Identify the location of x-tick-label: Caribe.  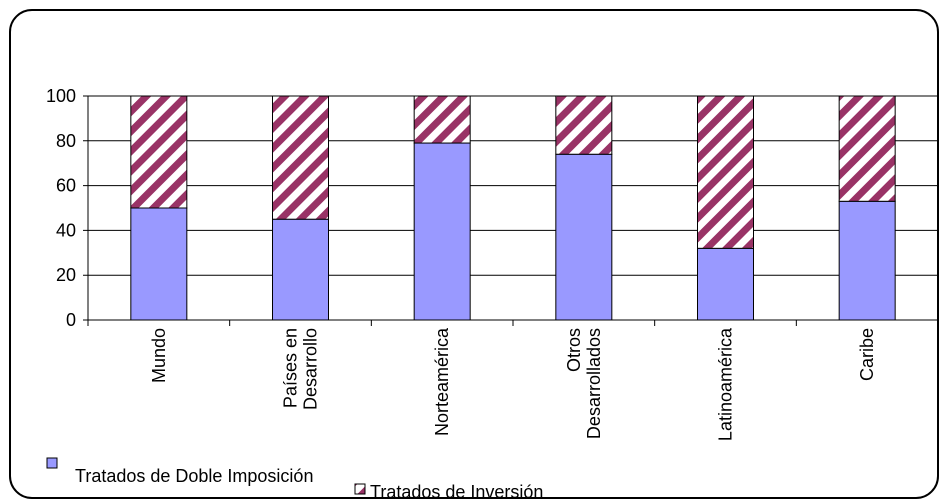
(867, 354).